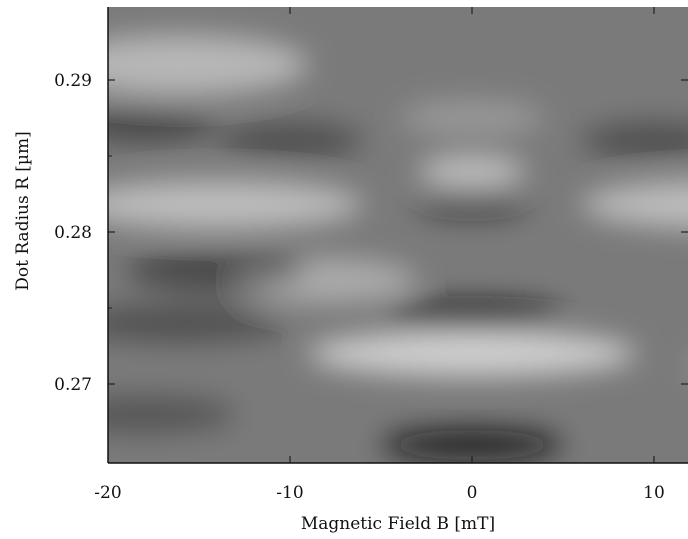 Image resolution: width=688 pixels, height=539 pixels. What do you see at coordinates (73, 233) in the screenshot?
I see `y-tick-label-0.28: 0.28` at bounding box center [73, 233].